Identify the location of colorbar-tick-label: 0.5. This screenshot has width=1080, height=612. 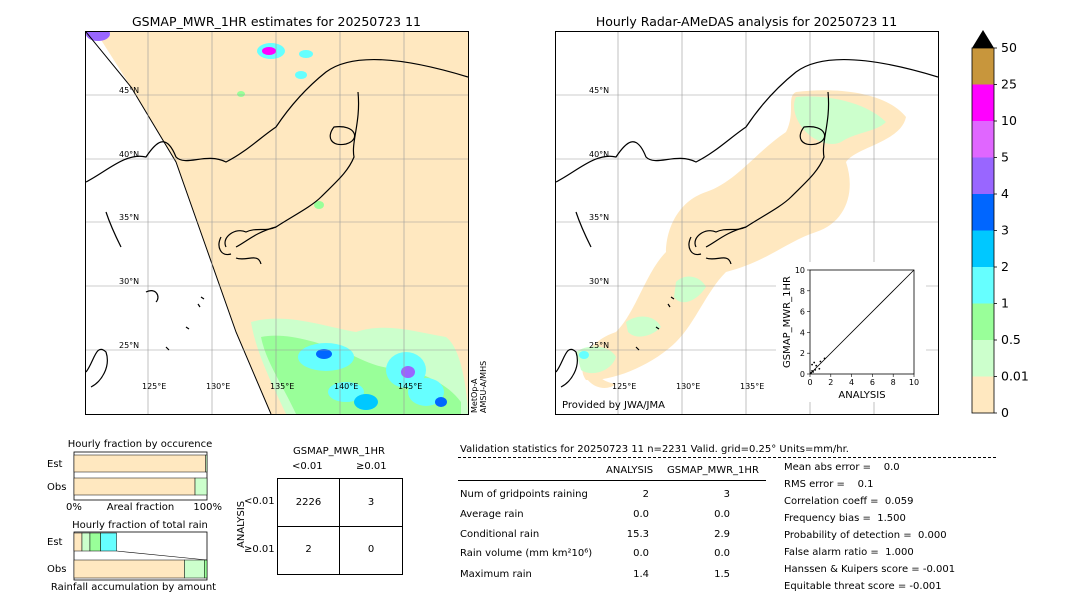
(1011, 339).